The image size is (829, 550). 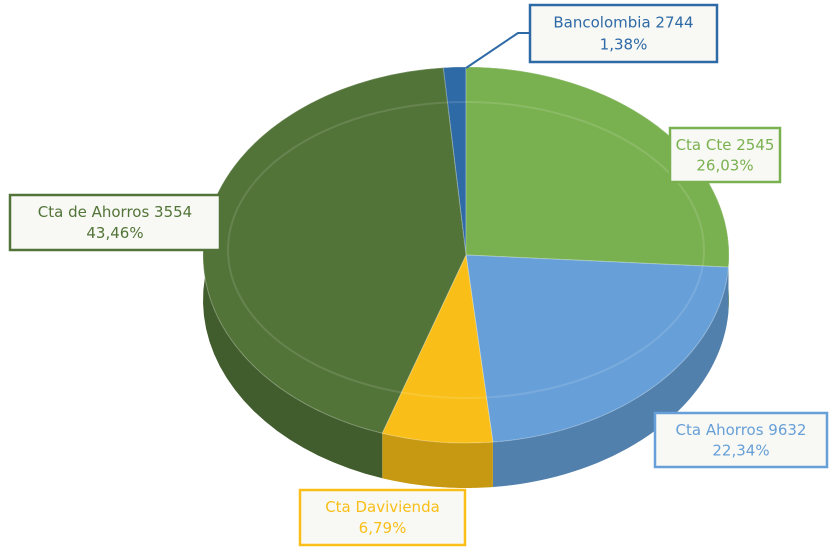 What do you see at coordinates (115, 212) in the screenshot?
I see `label-name: Cta de Ahorros 3554` at bounding box center [115, 212].